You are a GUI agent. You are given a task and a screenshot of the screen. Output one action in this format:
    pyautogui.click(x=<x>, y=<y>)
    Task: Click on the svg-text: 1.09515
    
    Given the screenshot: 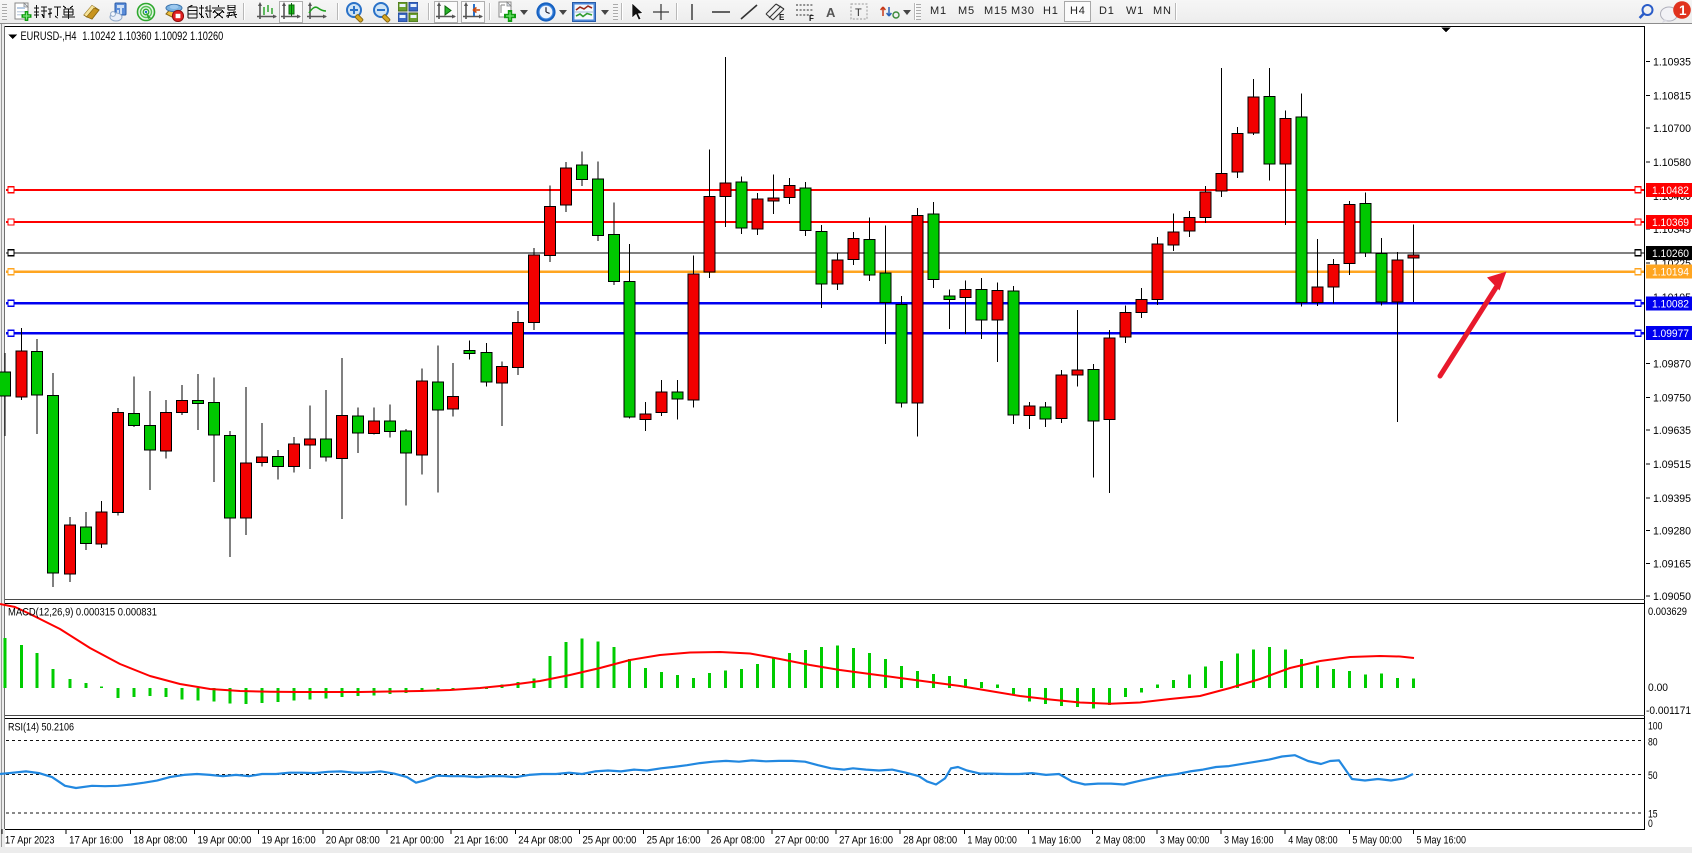 What is the action you would take?
    pyautogui.click(x=1672, y=465)
    